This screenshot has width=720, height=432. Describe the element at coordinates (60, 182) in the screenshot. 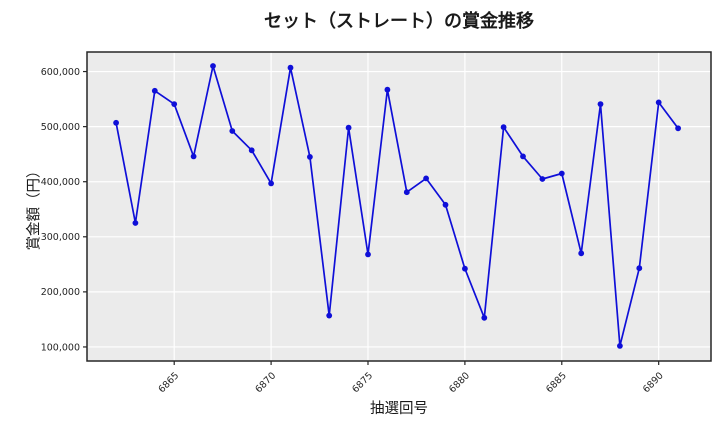

I see `y-tick-label: 400,000` at that location.